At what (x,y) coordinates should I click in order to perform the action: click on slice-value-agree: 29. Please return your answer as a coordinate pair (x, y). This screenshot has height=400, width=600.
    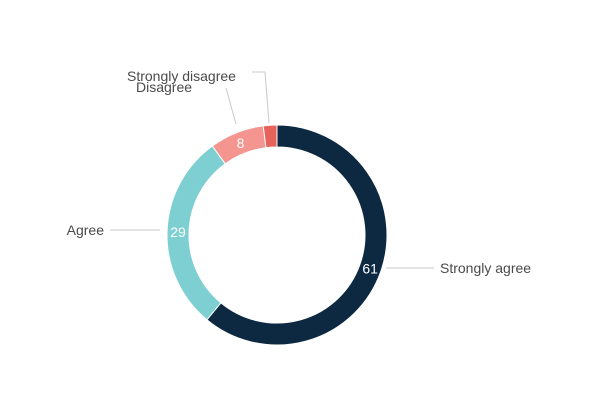
    Looking at the image, I should click on (178, 232).